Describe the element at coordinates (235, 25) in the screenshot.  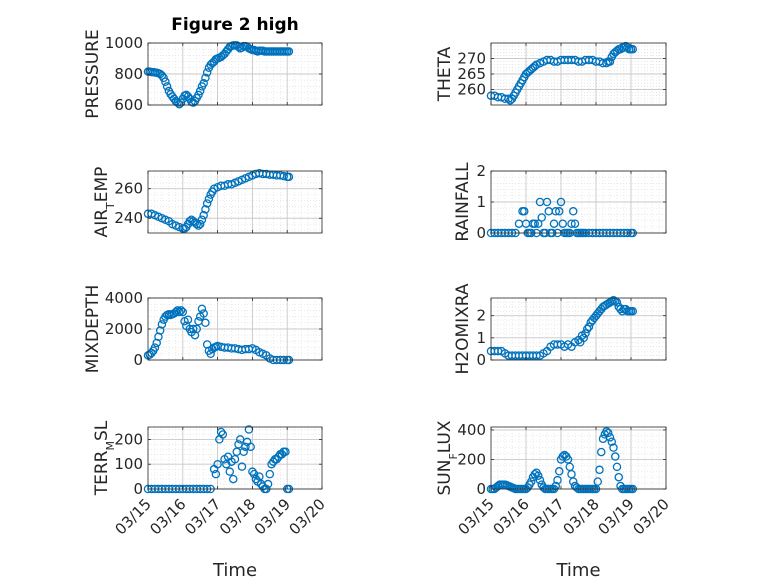
I see `figure-title: Figure 2 high` at that location.